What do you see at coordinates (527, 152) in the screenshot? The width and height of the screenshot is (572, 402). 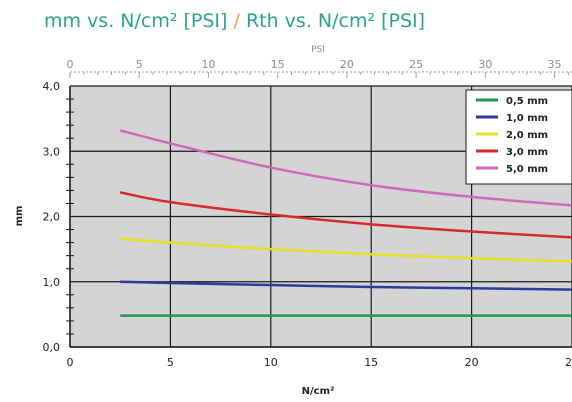 I see `legend-label: 3,0 mm` at bounding box center [527, 152].